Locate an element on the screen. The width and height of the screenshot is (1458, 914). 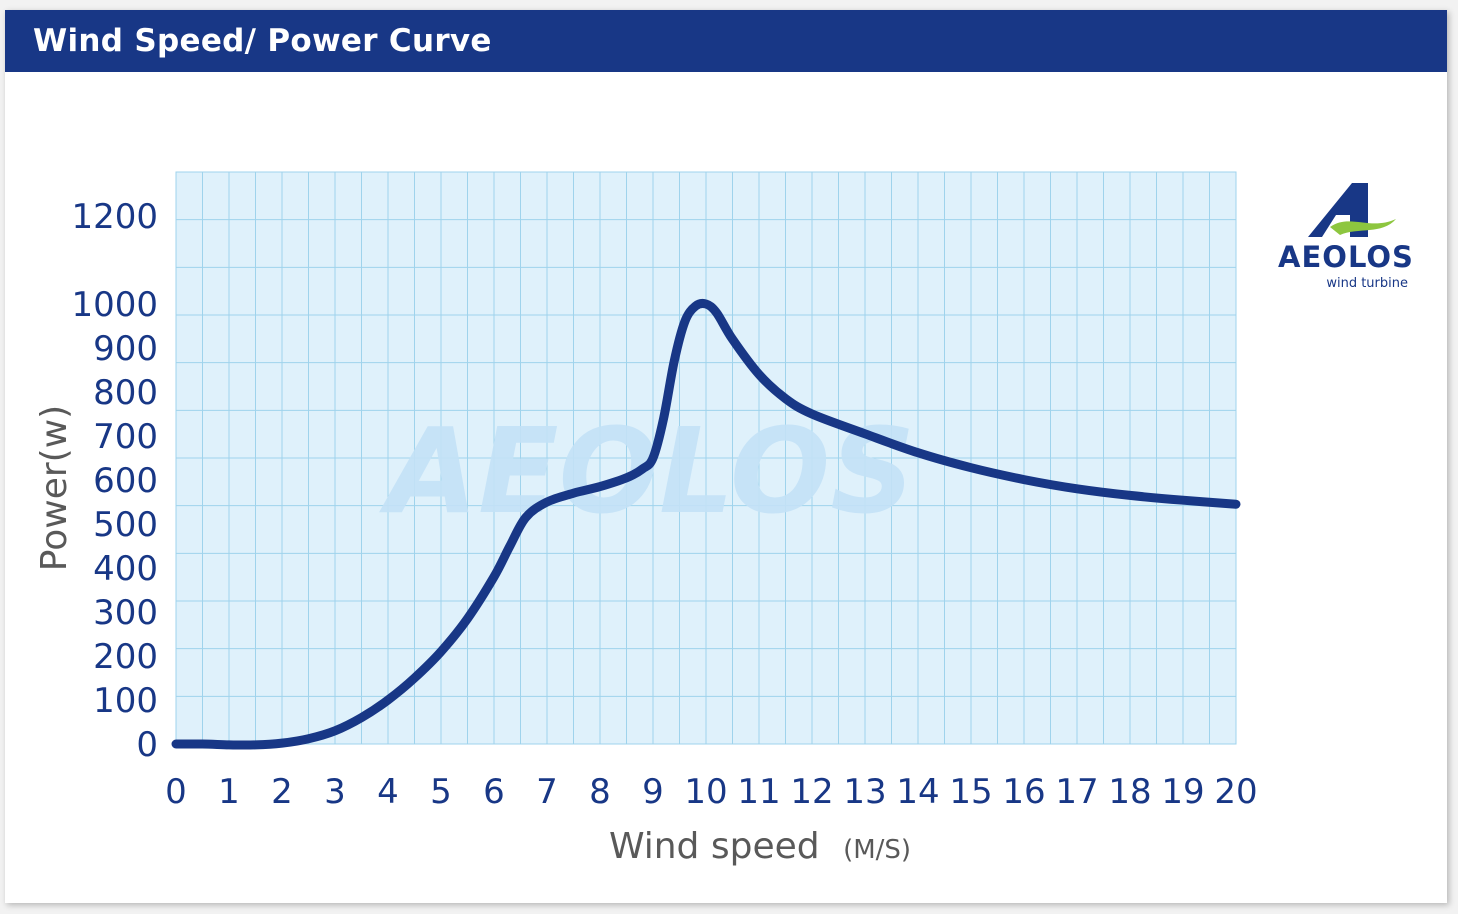
x-tick-label: 4 is located at coordinates (388, 792).